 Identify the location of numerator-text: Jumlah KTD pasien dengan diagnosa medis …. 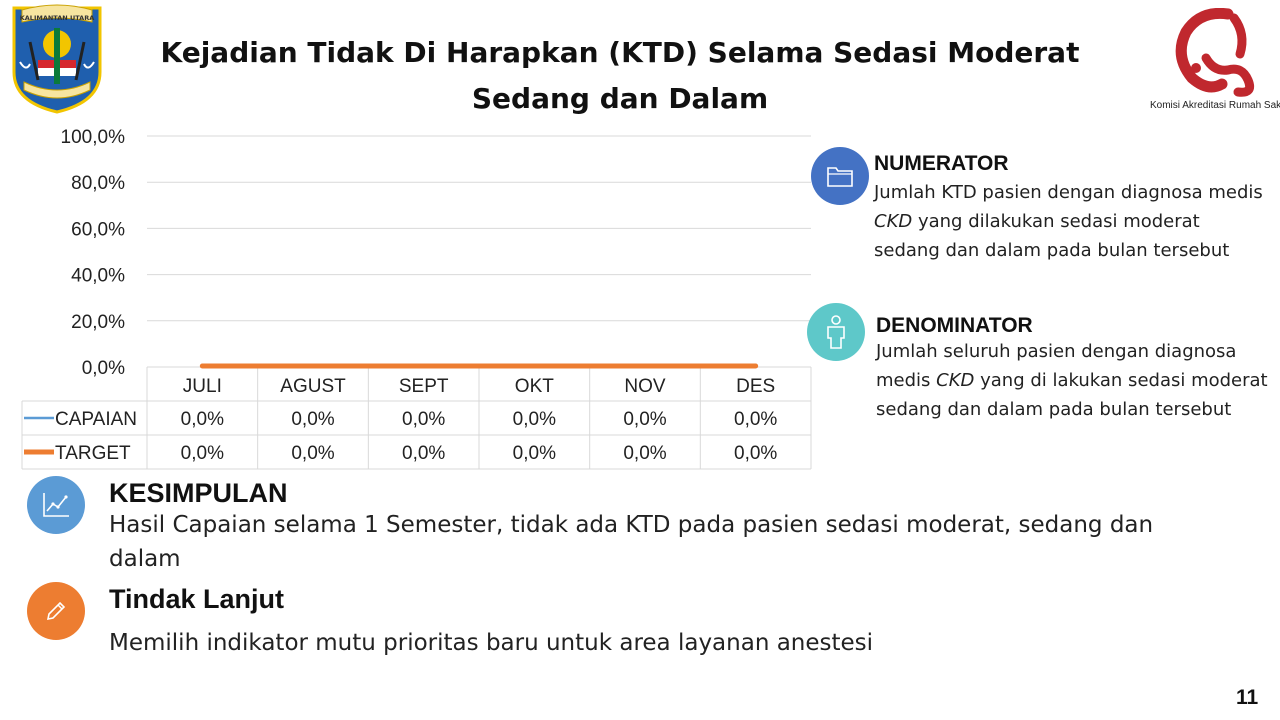
(1068, 221).